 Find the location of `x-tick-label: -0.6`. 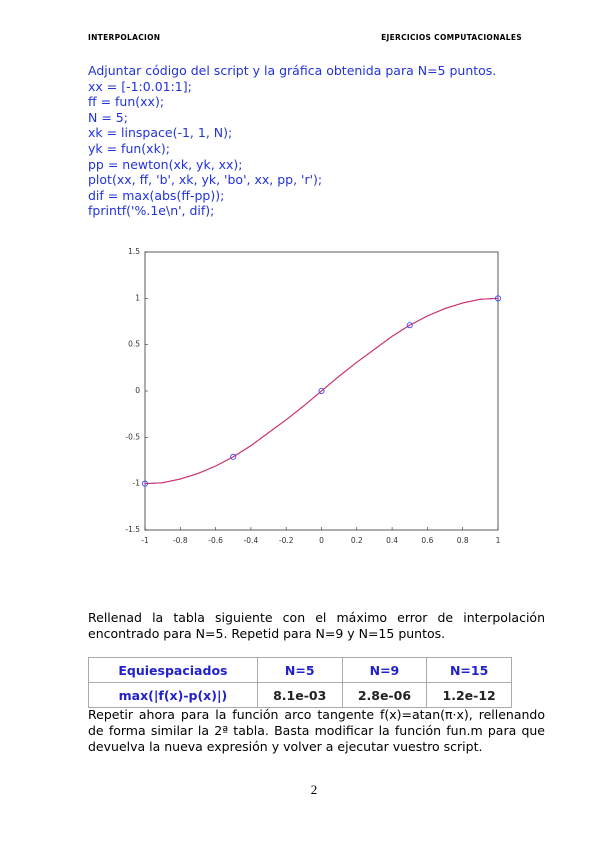

x-tick-label: -0.6 is located at coordinates (215, 540).